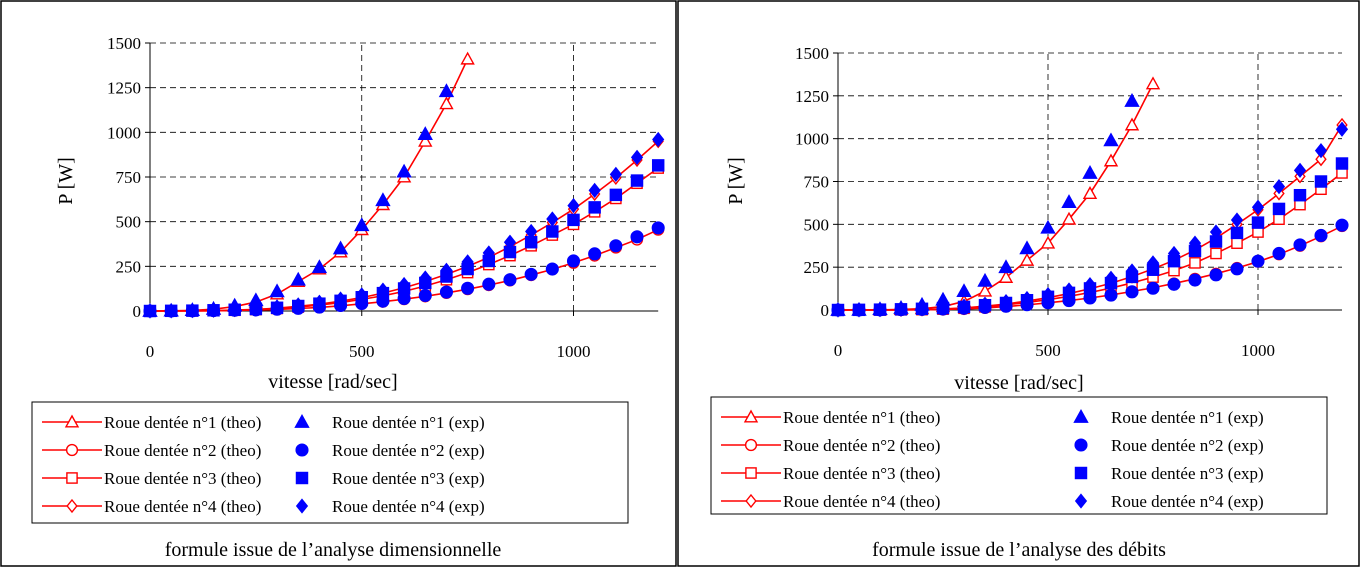 This screenshot has width=1361, height=567. What do you see at coordinates (1090, 267) in the screenshot?
I see `series-exp-circle` at bounding box center [1090, 267].